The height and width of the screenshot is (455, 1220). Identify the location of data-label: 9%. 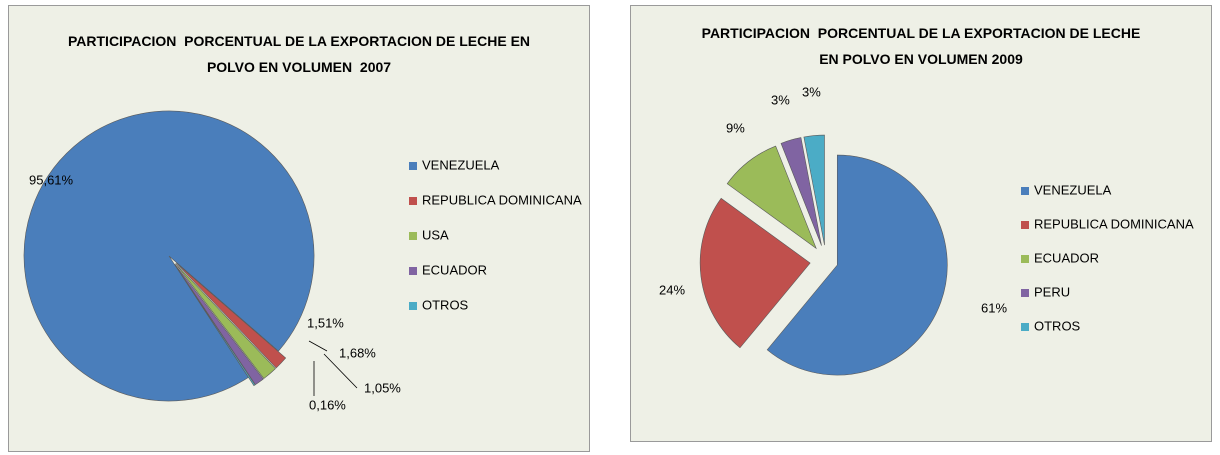
(735, 127).